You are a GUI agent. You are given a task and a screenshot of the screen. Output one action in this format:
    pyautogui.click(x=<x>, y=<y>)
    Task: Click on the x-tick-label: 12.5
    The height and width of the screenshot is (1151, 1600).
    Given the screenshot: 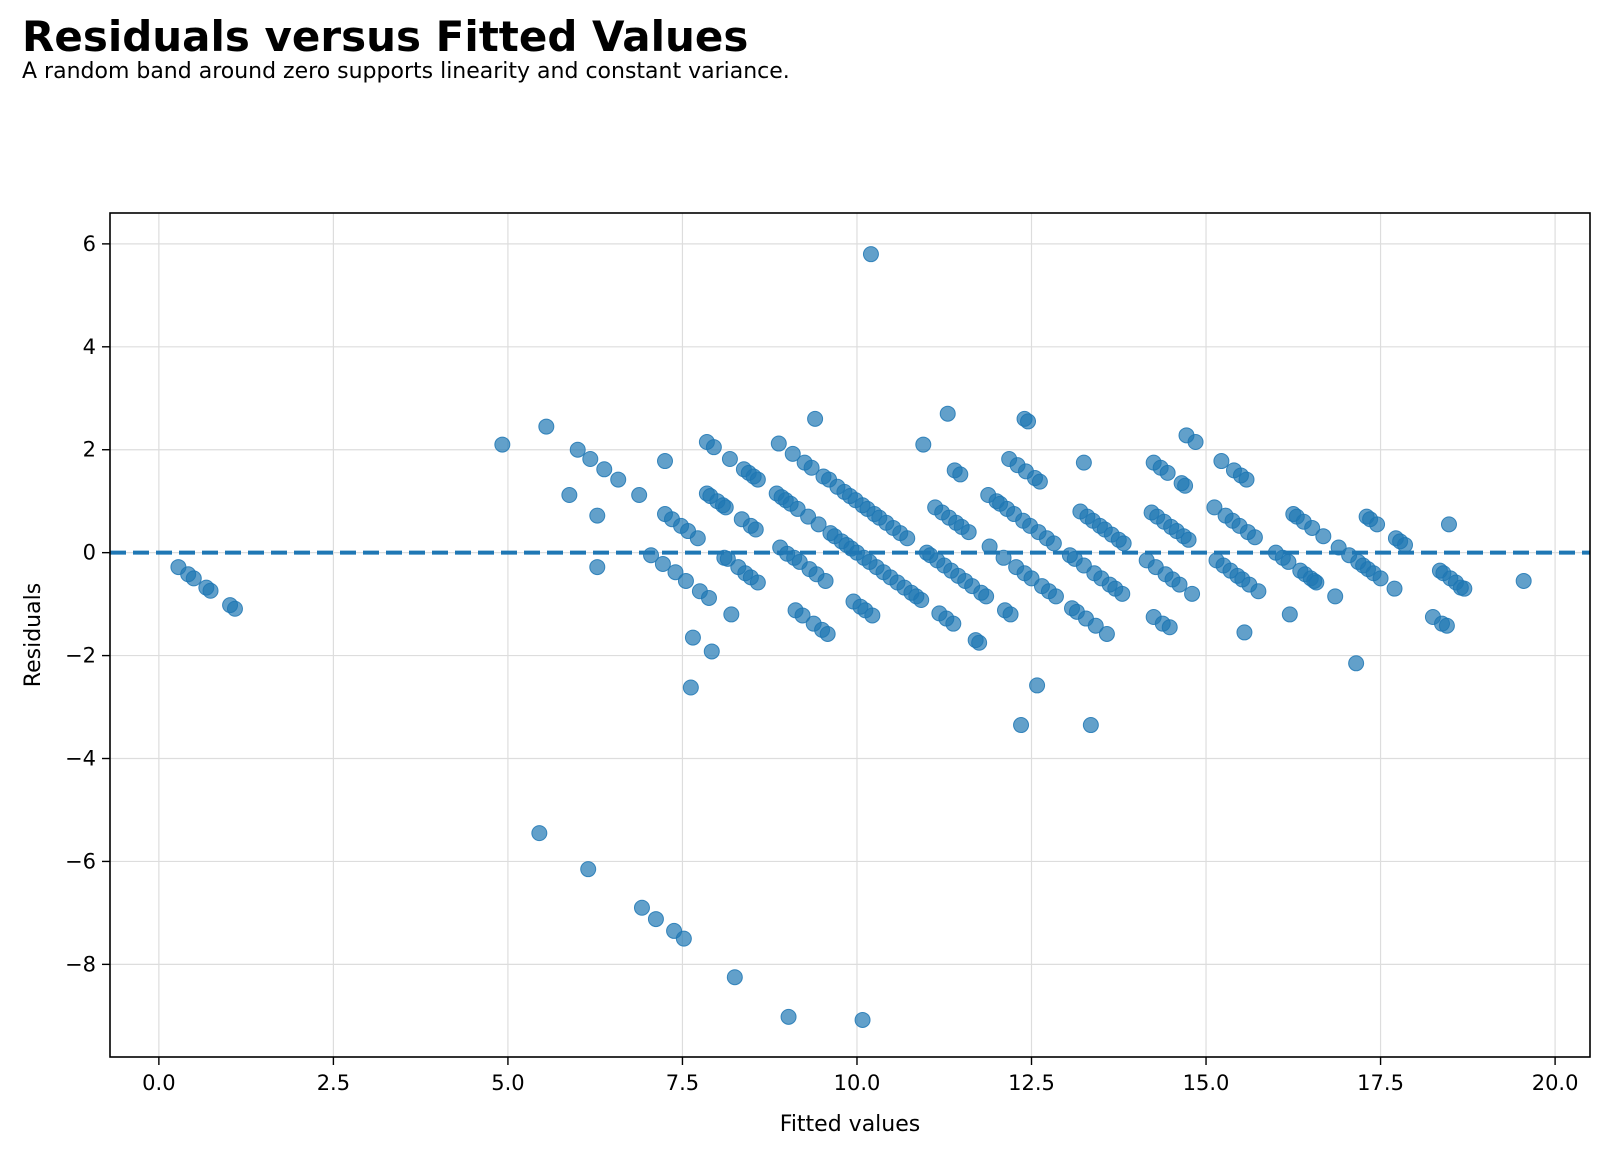 What is the action you would take?
    pyautogui.click(x=1031, y=1083)
    